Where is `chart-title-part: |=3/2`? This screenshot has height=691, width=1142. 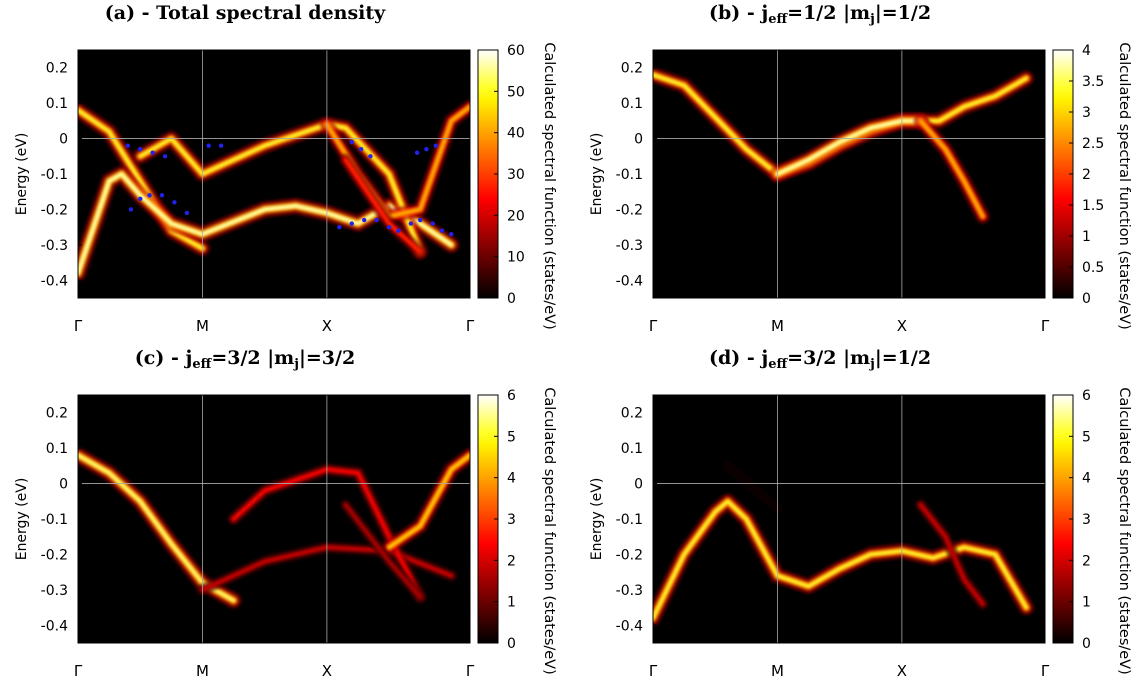
chart-title-part: |=3/2 is located at coordinates (327, 358).